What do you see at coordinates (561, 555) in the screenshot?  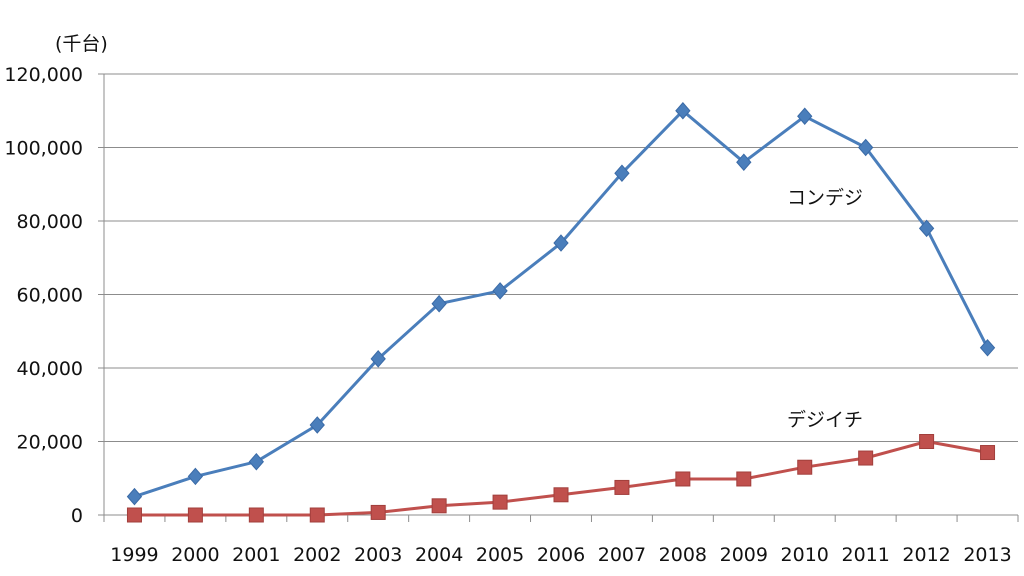 I see `x-tick-label: 2006` at bounding box center [561, 555].